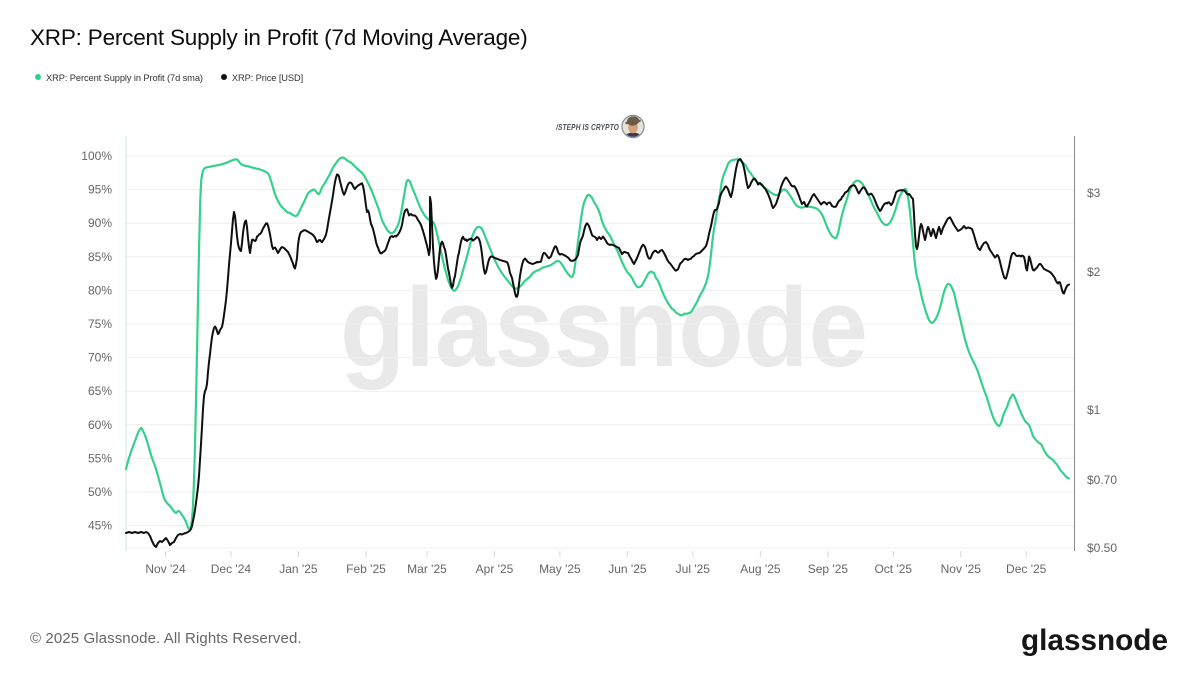 This screenshot has width=1200, height=675. What do you see at coordinates (100, 425) in the screenshot?
I see `svg-text: 60%` at bounding box center [100, 425].